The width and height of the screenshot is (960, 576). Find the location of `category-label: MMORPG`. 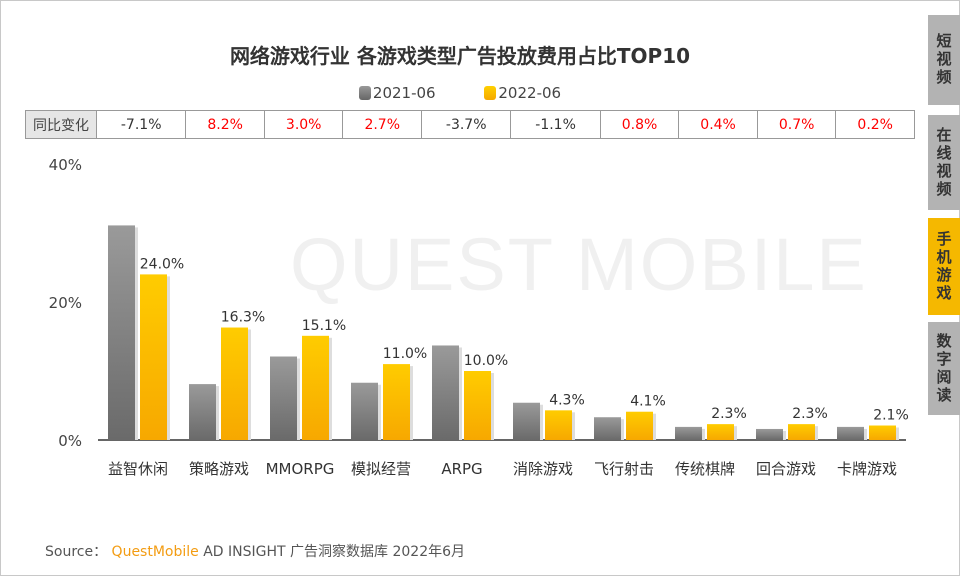

category-label: MMORPG is located at coordinates (300, 469).